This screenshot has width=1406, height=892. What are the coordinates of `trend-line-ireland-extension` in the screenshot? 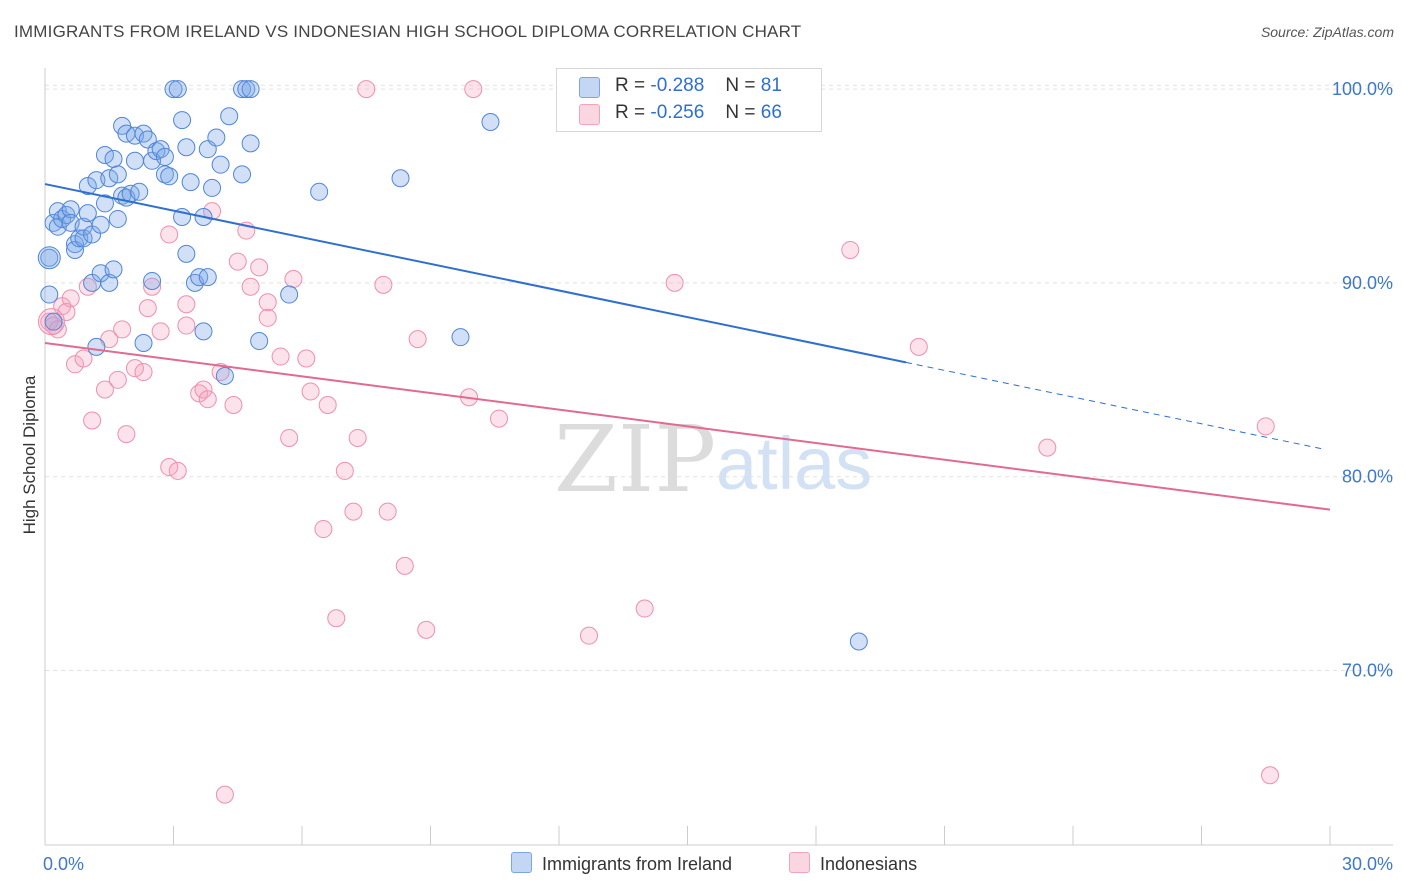 It's located at (1115, 406).